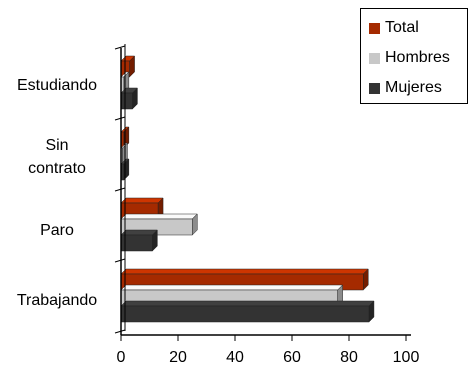 This screenshot has width=476, height=369. Describe the element at coordinates (374, 28) in the screenshot. I see `legend-swatch-total` at that location.